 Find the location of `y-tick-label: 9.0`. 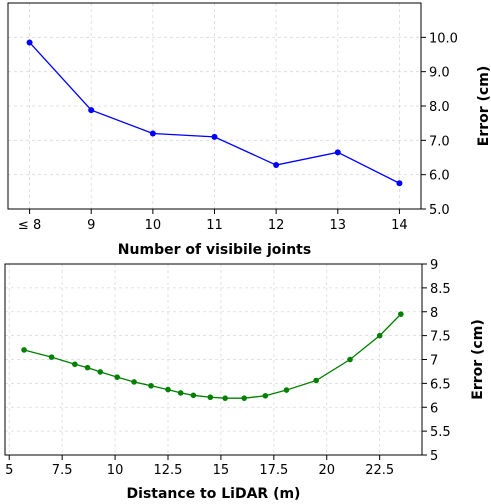

y-tick-label: 9.0 is located at coordinates (439, 73).